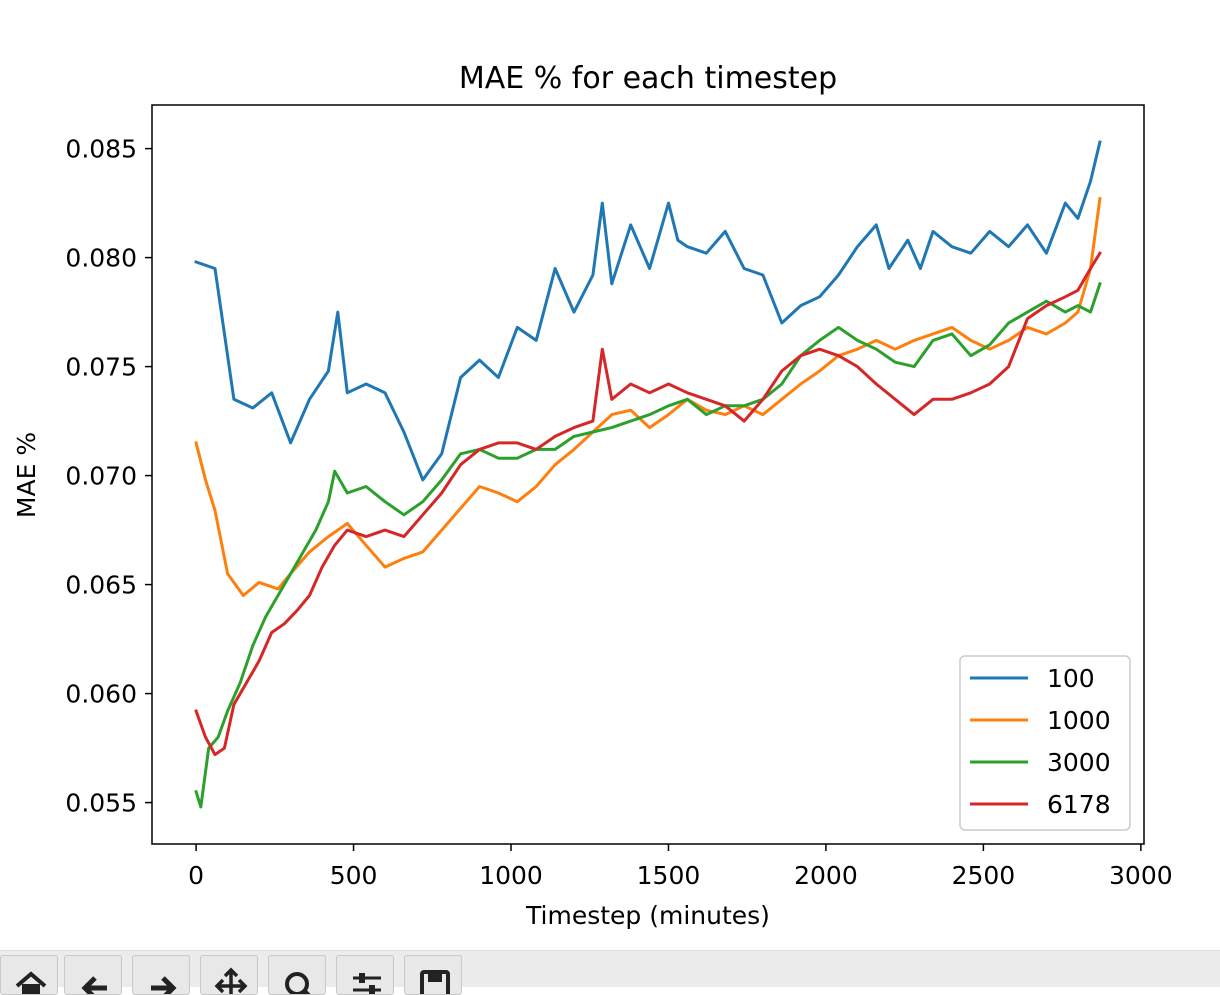 Image resolution: width=1220 pixels, height=995 pixels. What do you see at coordinates (1079, 720) in the screenshot?
I see `legend-label: 1000` at bounding box center [1079, 720].